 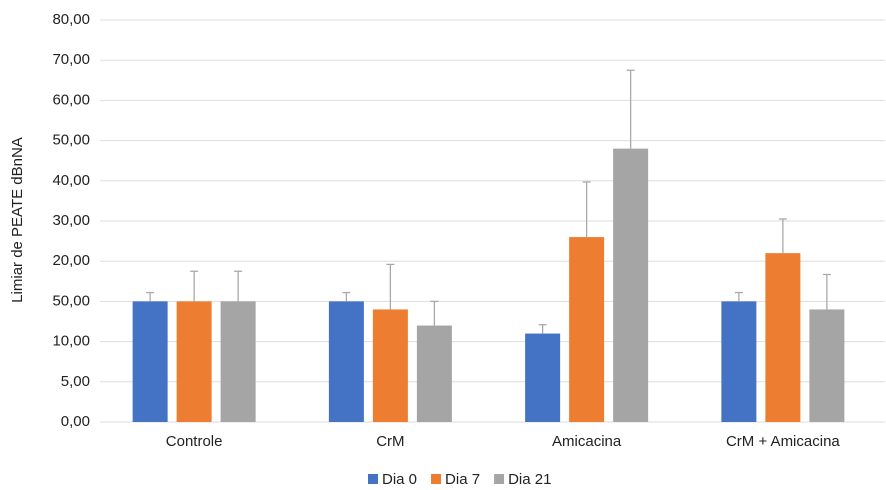 I want to click on y-tick-label: 0,00, so click(x=75, y=421).